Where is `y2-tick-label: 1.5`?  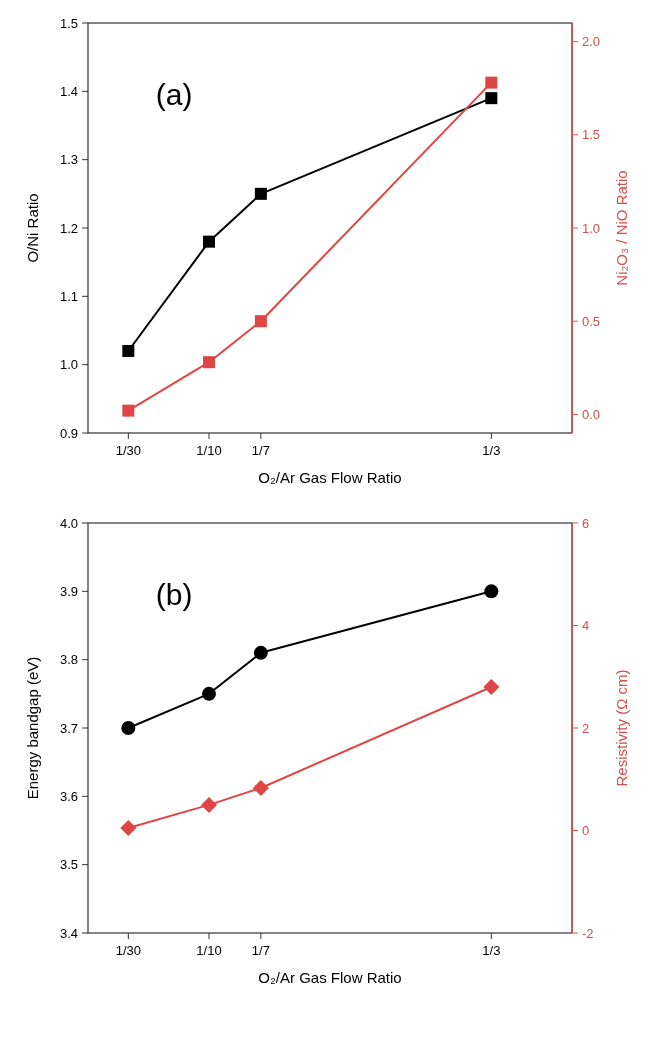
y2-tick-label: 1.5 is located at coordinates (591, 135).